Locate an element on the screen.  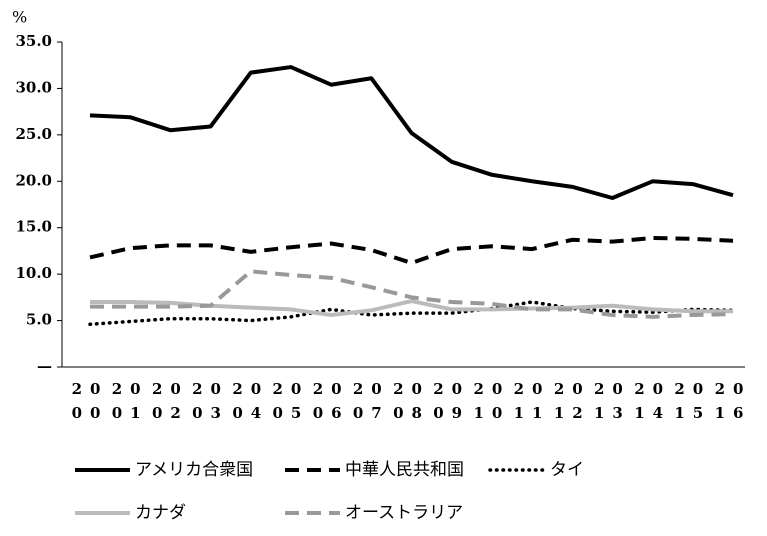
legend-label: カナダ is located at coordinates (160, 513).